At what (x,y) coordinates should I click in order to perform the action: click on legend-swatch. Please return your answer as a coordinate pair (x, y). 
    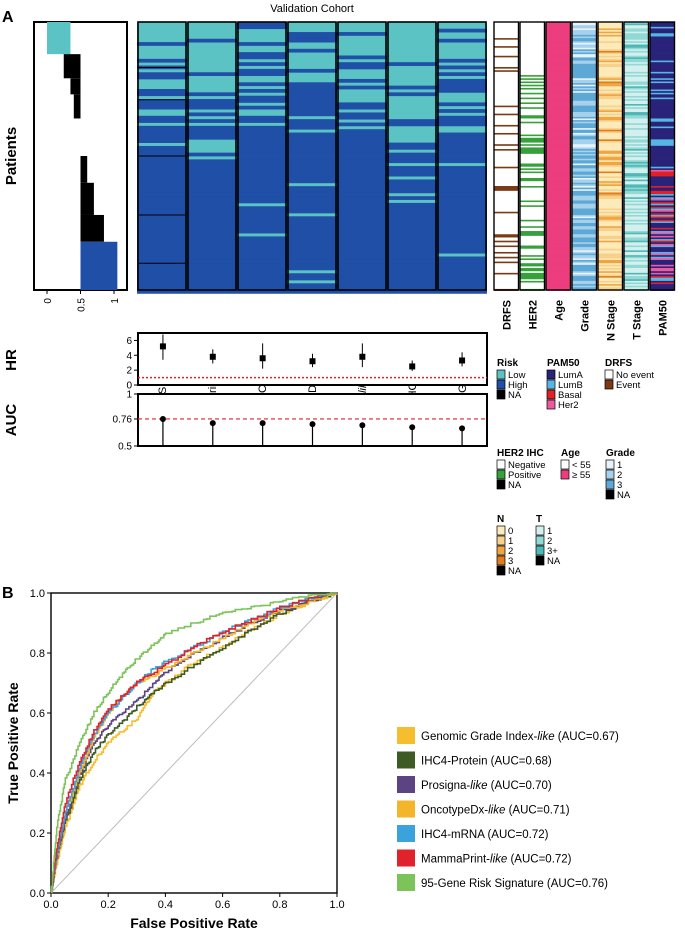
    Looking at the image, I should click on (540, 530).